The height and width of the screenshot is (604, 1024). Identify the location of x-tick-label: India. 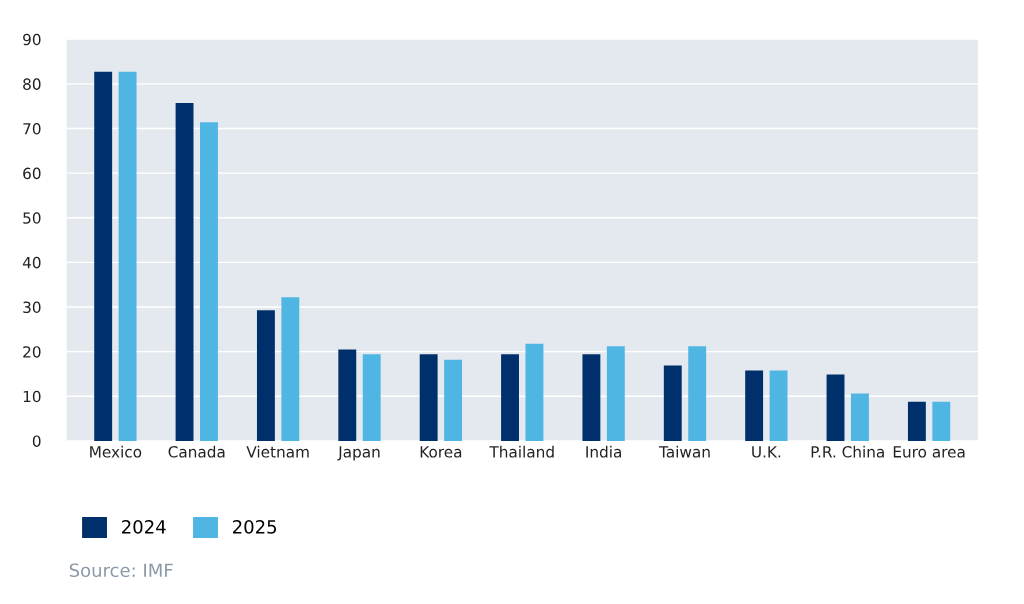
(603, 451).